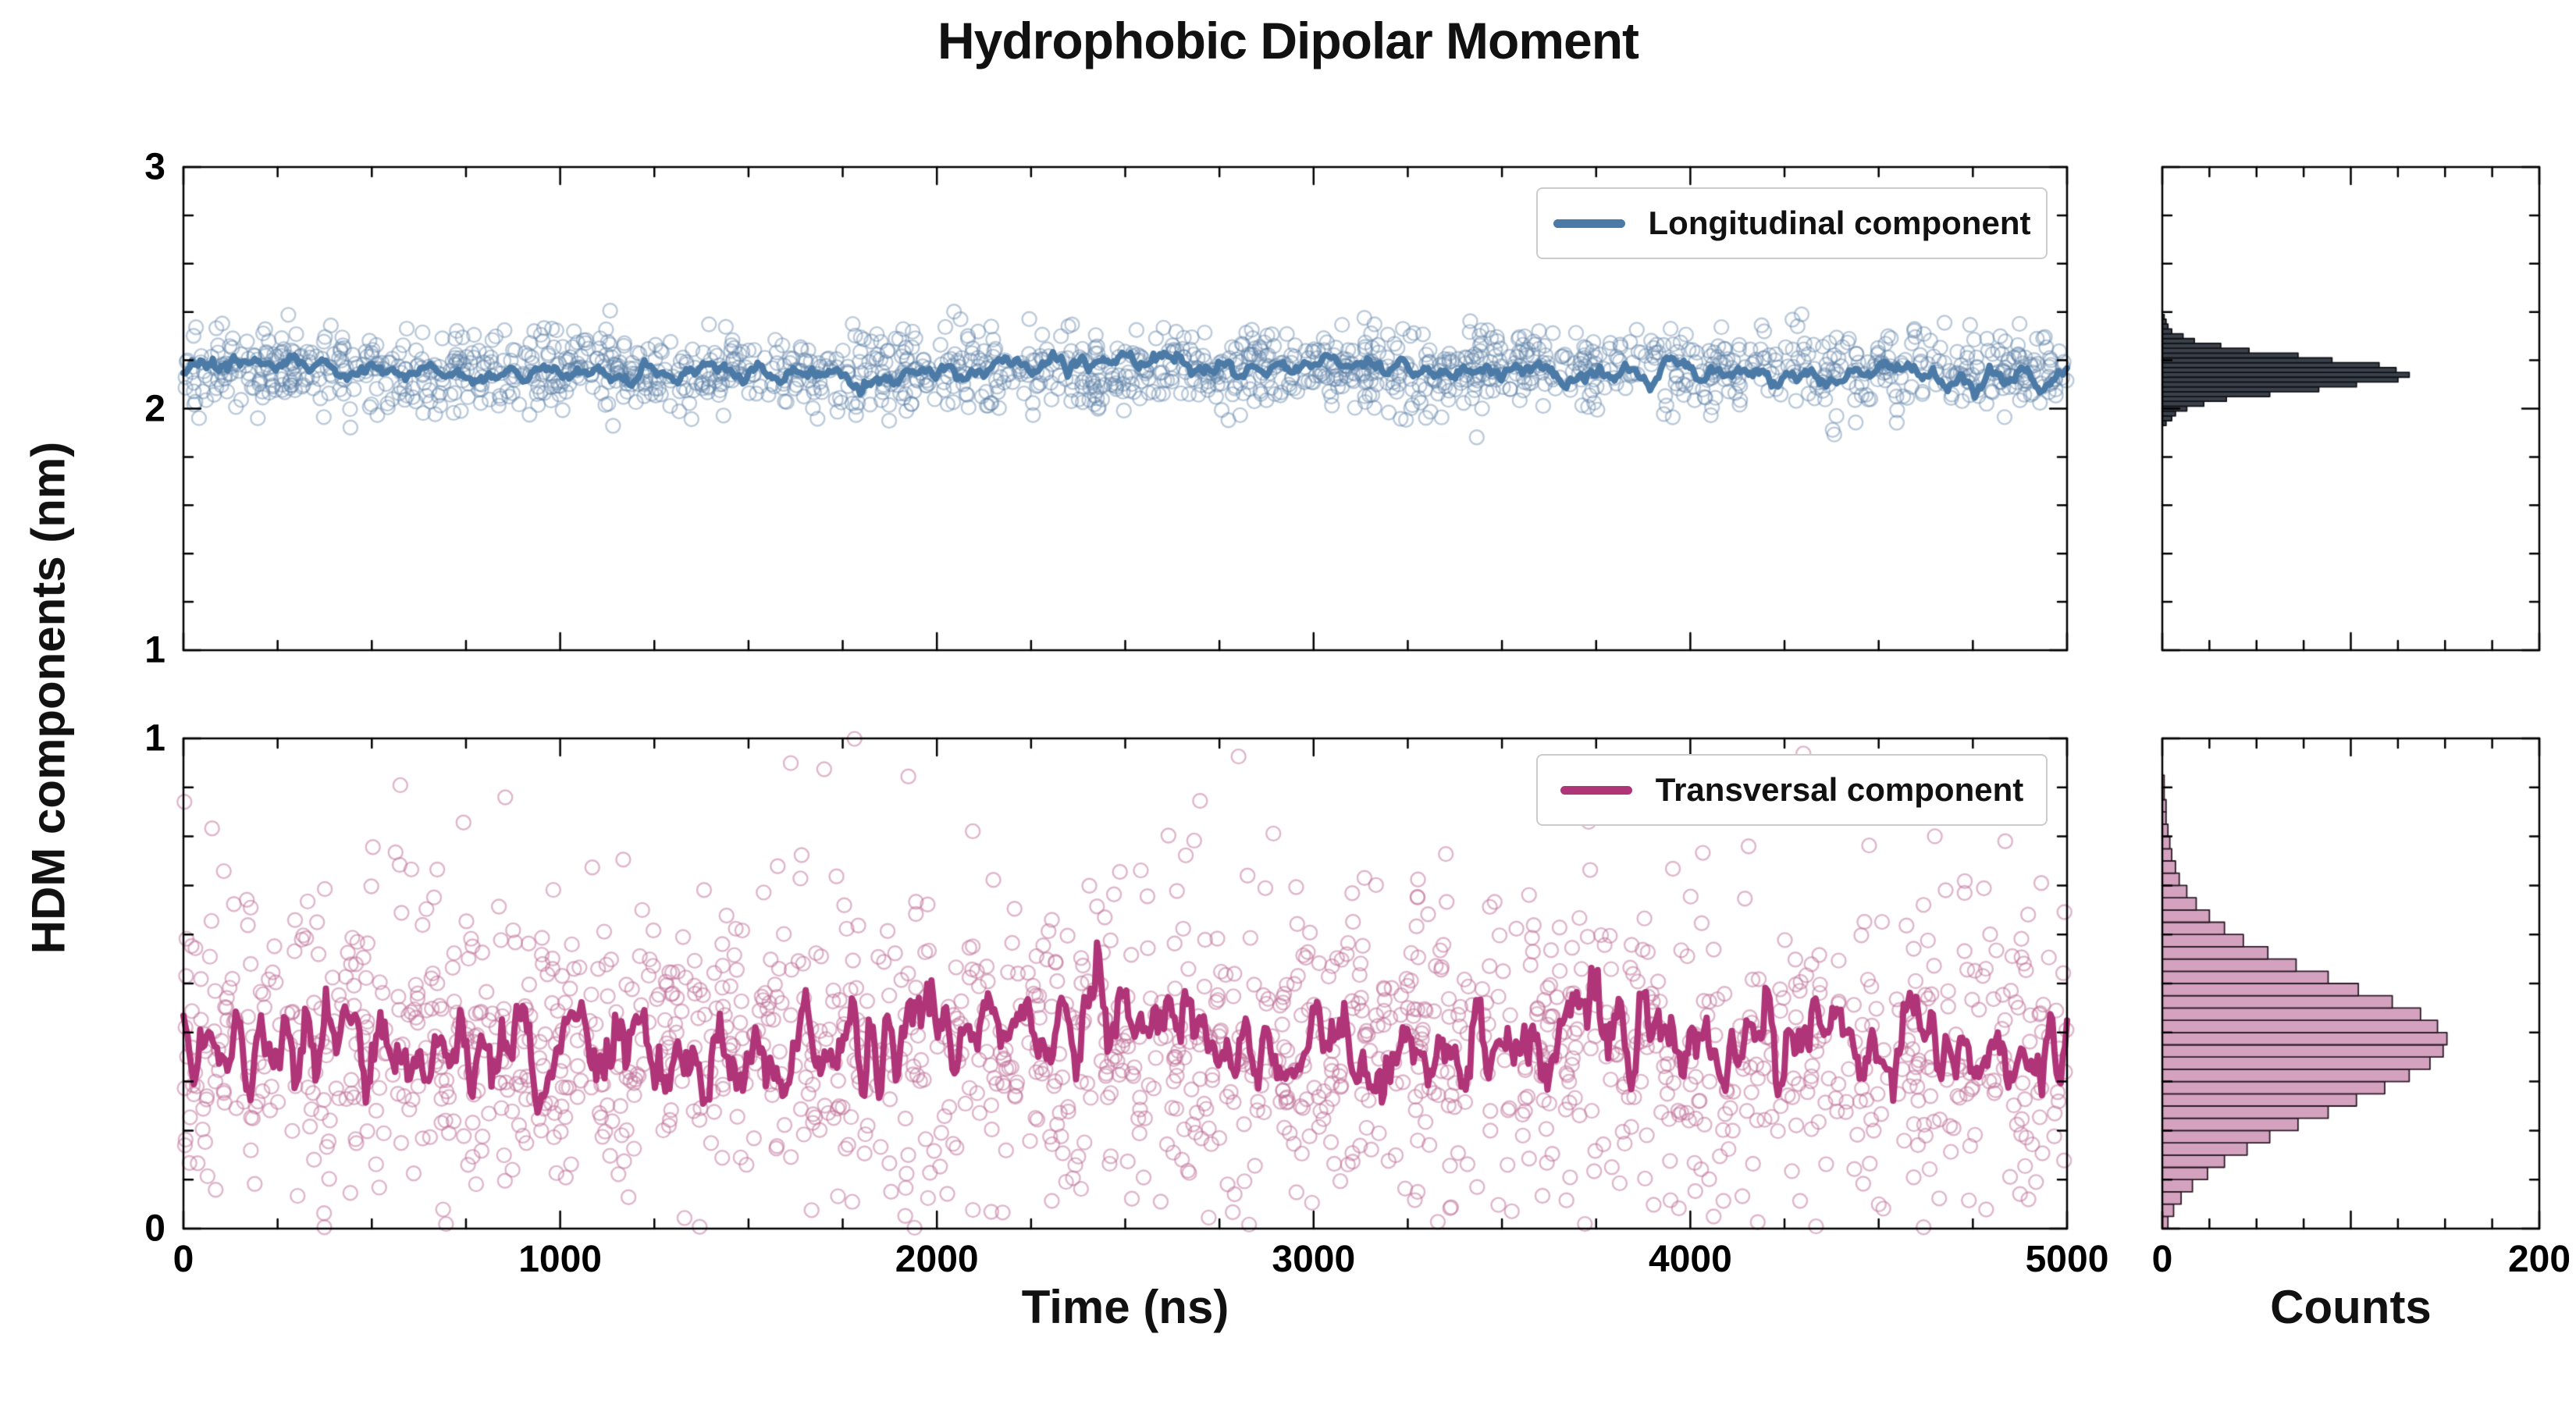 The width and height of the screenshot is (2576, 1405). I want to click on y-axis-label: HDM components (nm), so click(48, 698).